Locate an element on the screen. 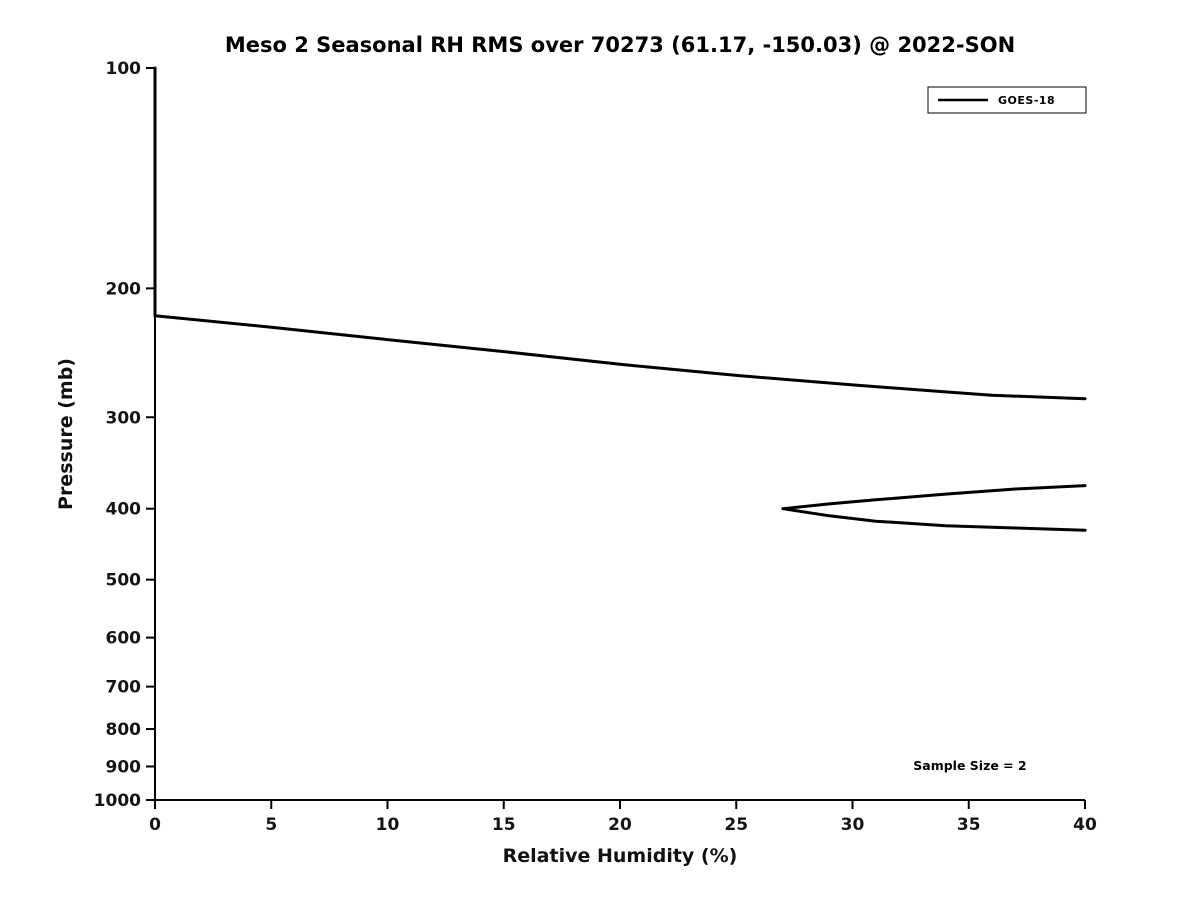 This screenshot has width=1200, height=900. x-tick-label: 10 is located at coordinates (388, 825).